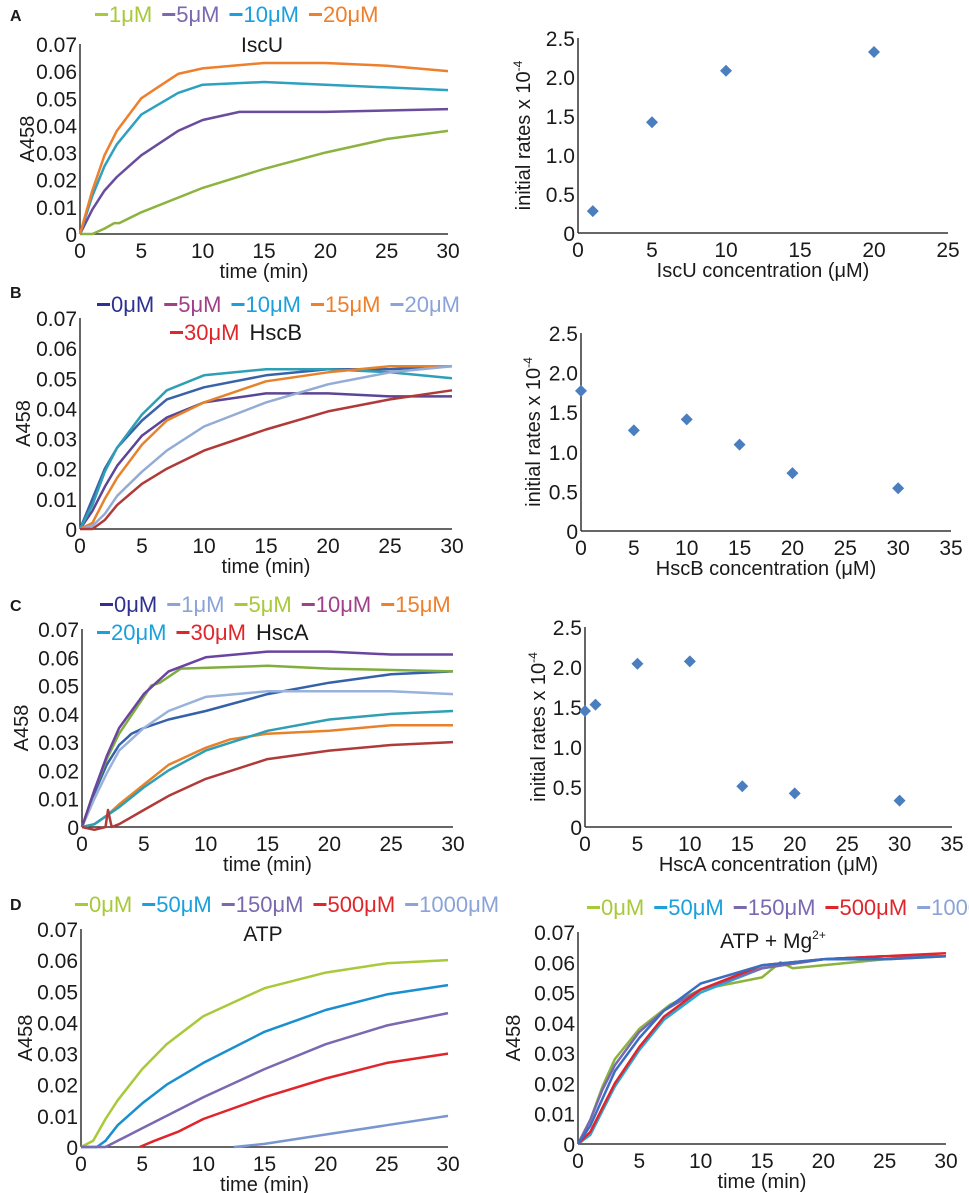  I want to click on y-axis-label: A458, so click(26, 1038).